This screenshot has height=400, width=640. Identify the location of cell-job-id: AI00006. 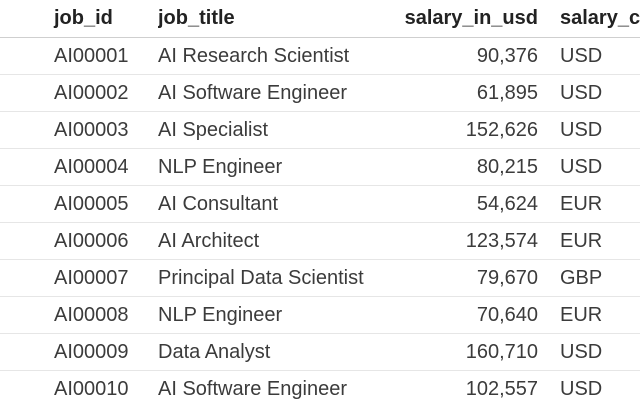
(79, 241).